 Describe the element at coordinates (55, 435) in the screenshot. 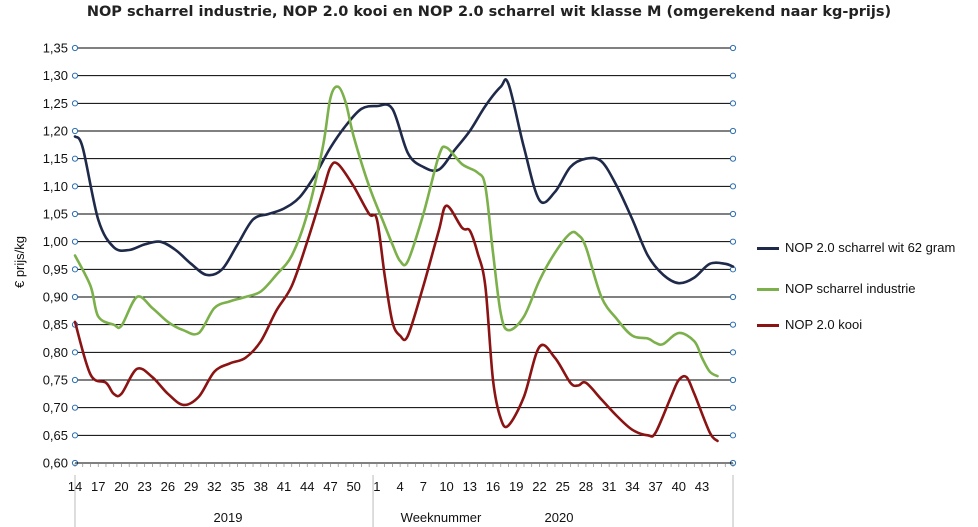

I see `y-tick-label: 0,65` at that location.